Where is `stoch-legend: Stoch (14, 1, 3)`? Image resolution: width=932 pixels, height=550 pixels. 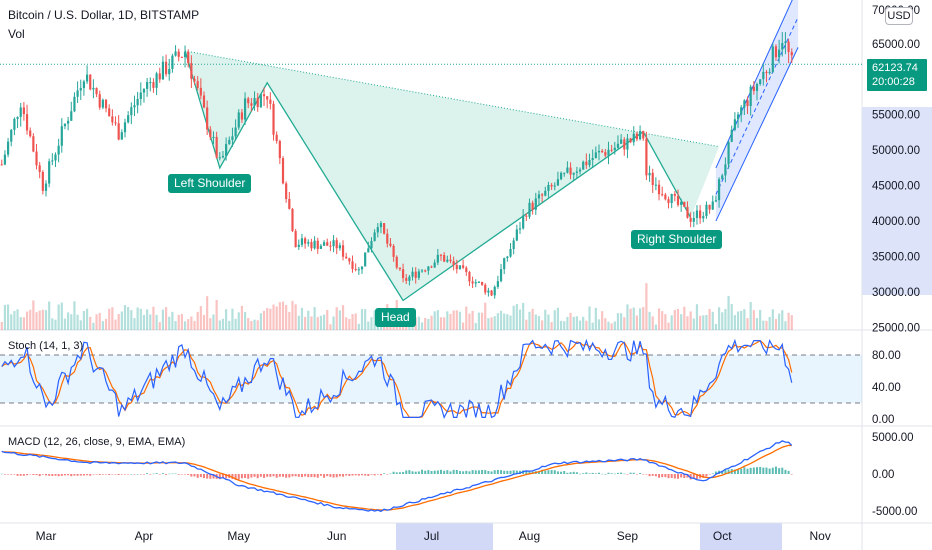
stoch-legend: Stoch (14, 1, 3) is located at coordinates (46, 346).